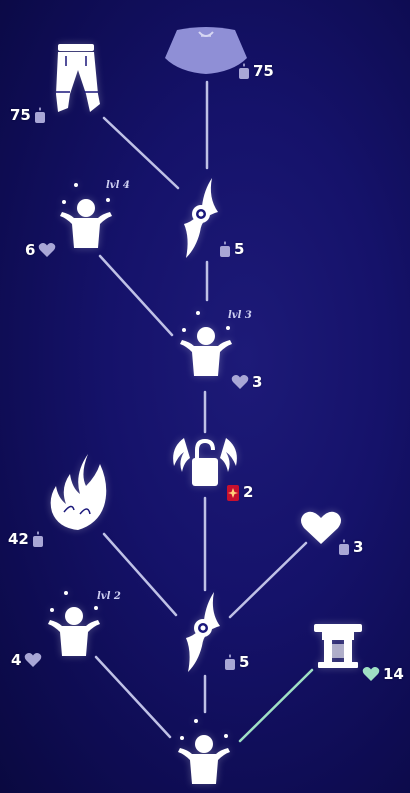 This screenshot has height=793, width=410. Describe the element at coordinates (239, 492) in the screenshot. I see `locked-node-cost: 2` at that location.